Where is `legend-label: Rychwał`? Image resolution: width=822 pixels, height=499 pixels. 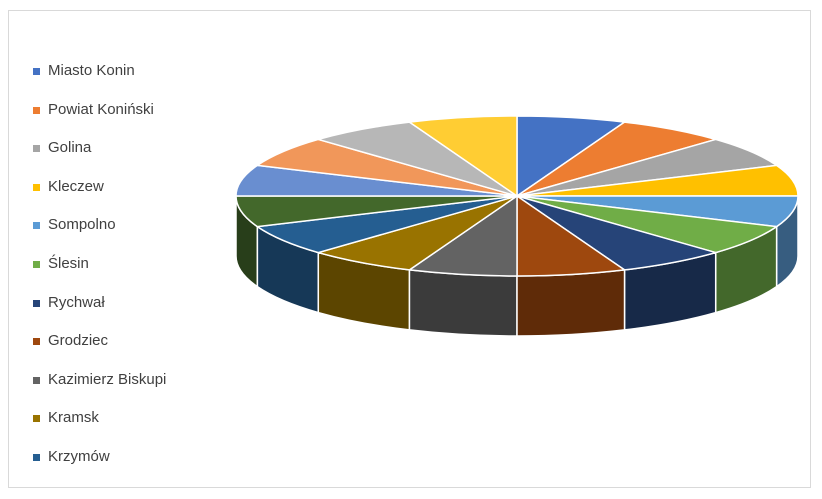
legend-label: Rychwał is located at coordinates (76, 302).